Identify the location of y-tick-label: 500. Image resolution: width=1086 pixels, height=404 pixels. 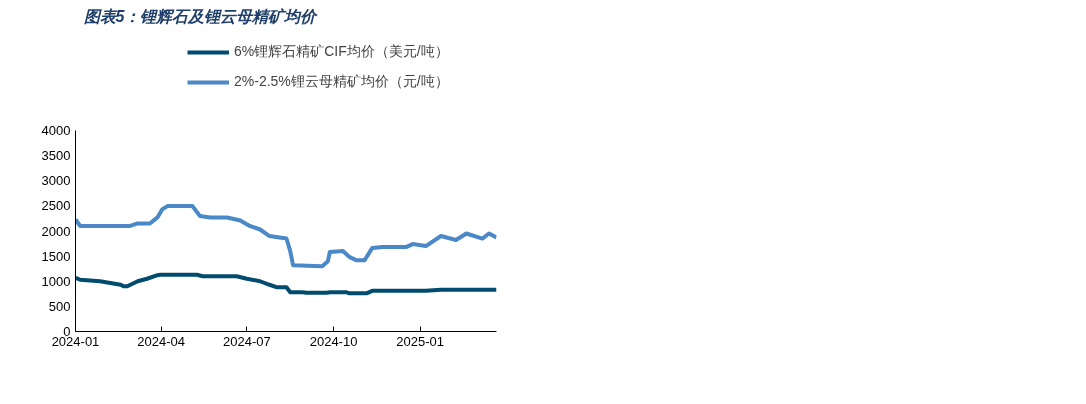
(59, 306).